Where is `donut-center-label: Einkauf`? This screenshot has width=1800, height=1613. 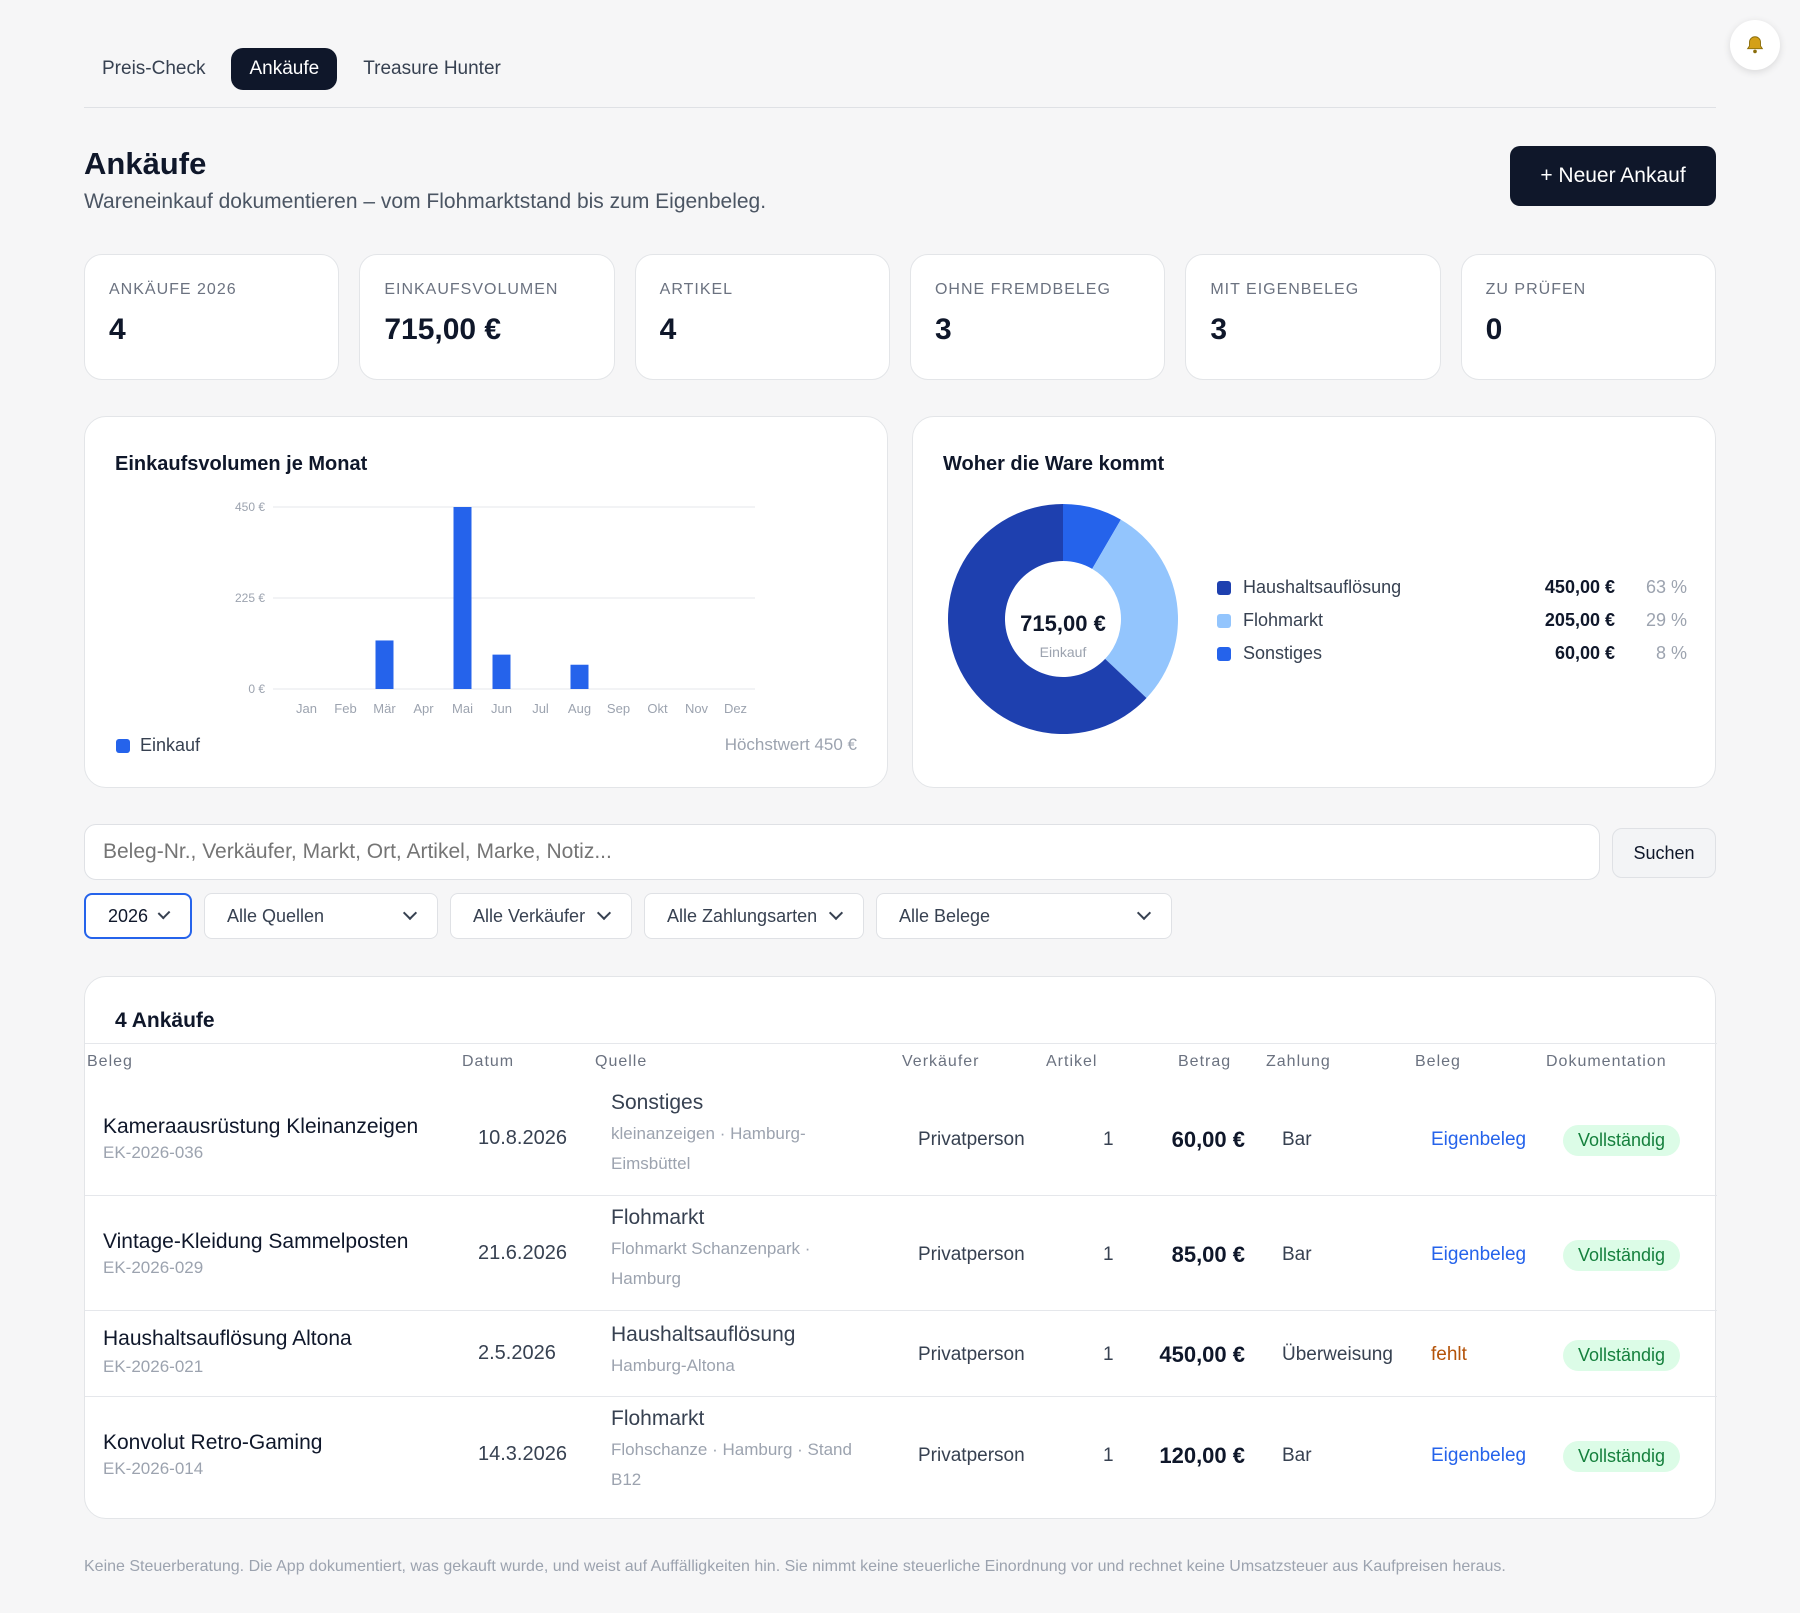 donut-center-label: Einkauf is located at coordinates (1063, 652).